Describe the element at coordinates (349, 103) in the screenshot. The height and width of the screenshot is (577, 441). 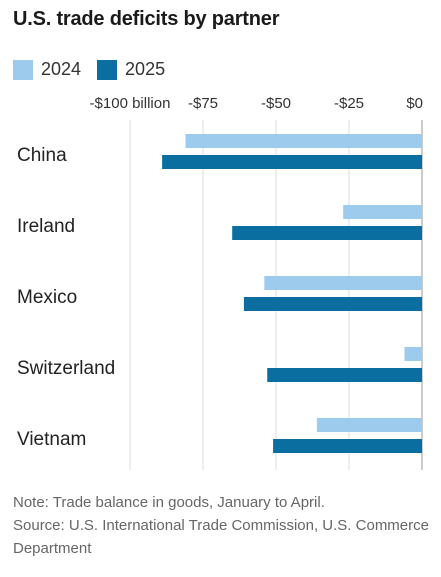
I see `tick-label: -$25` at that location.